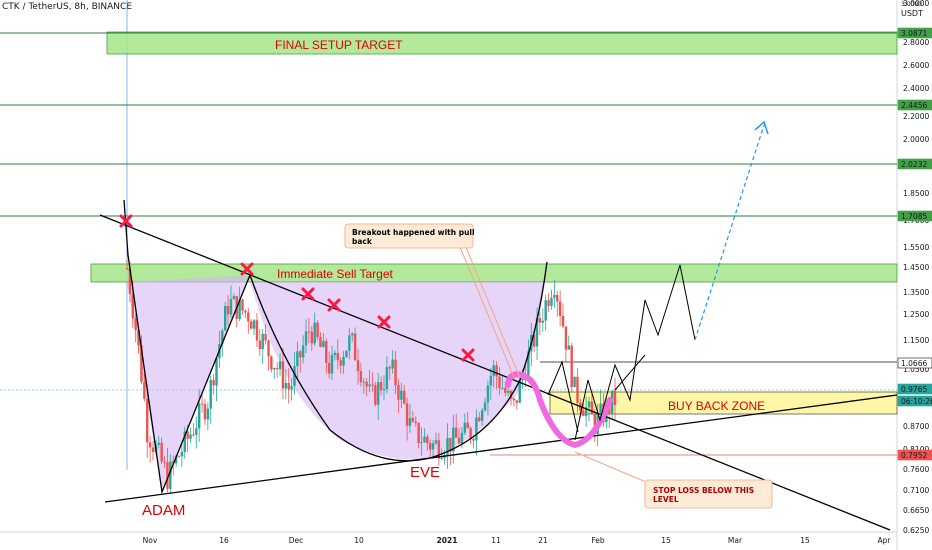  I want to click on breakout-callout-pointer, so click(492, 311).